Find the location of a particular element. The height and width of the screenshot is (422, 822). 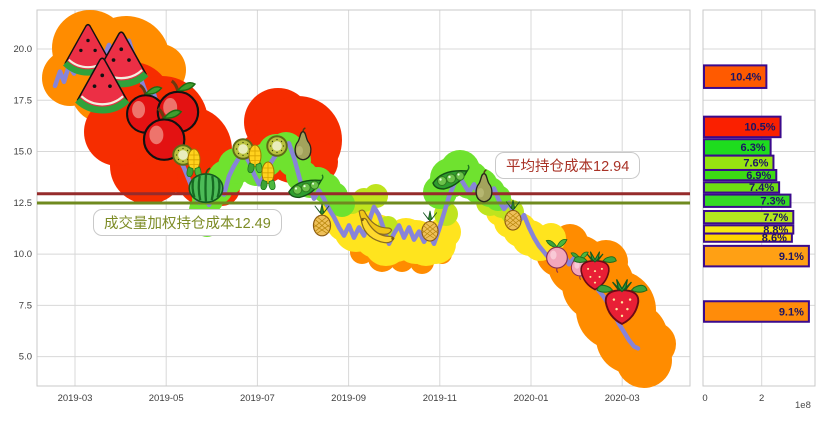

dist-bar-group: 8.6% is located at coordinates (748, 238).